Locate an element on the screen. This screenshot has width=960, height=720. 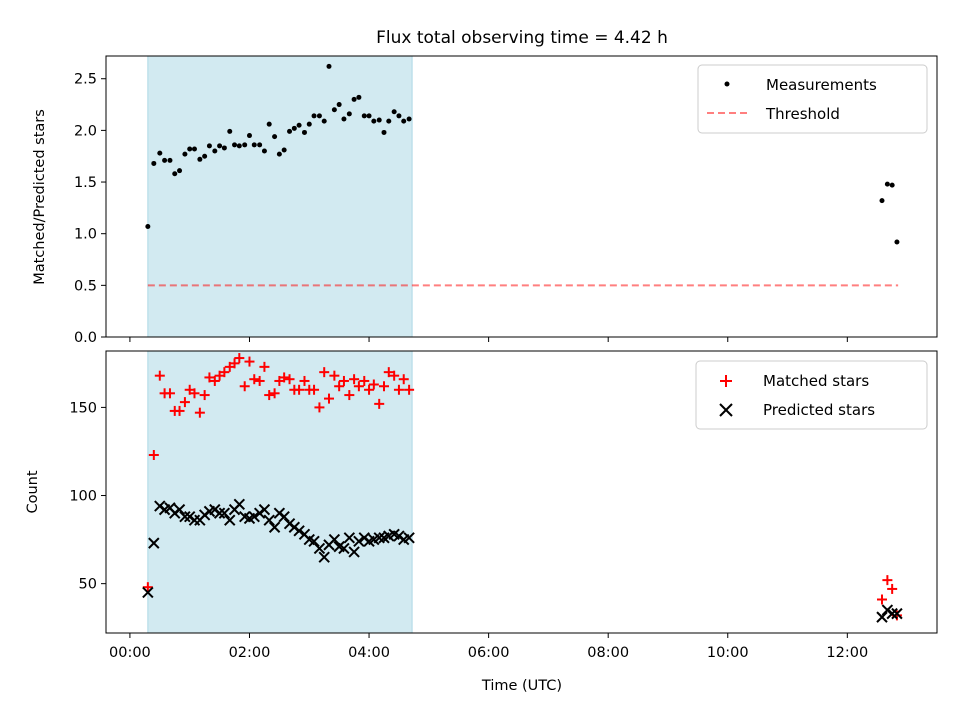
top-legend-box is located at coordinates (812, 99).